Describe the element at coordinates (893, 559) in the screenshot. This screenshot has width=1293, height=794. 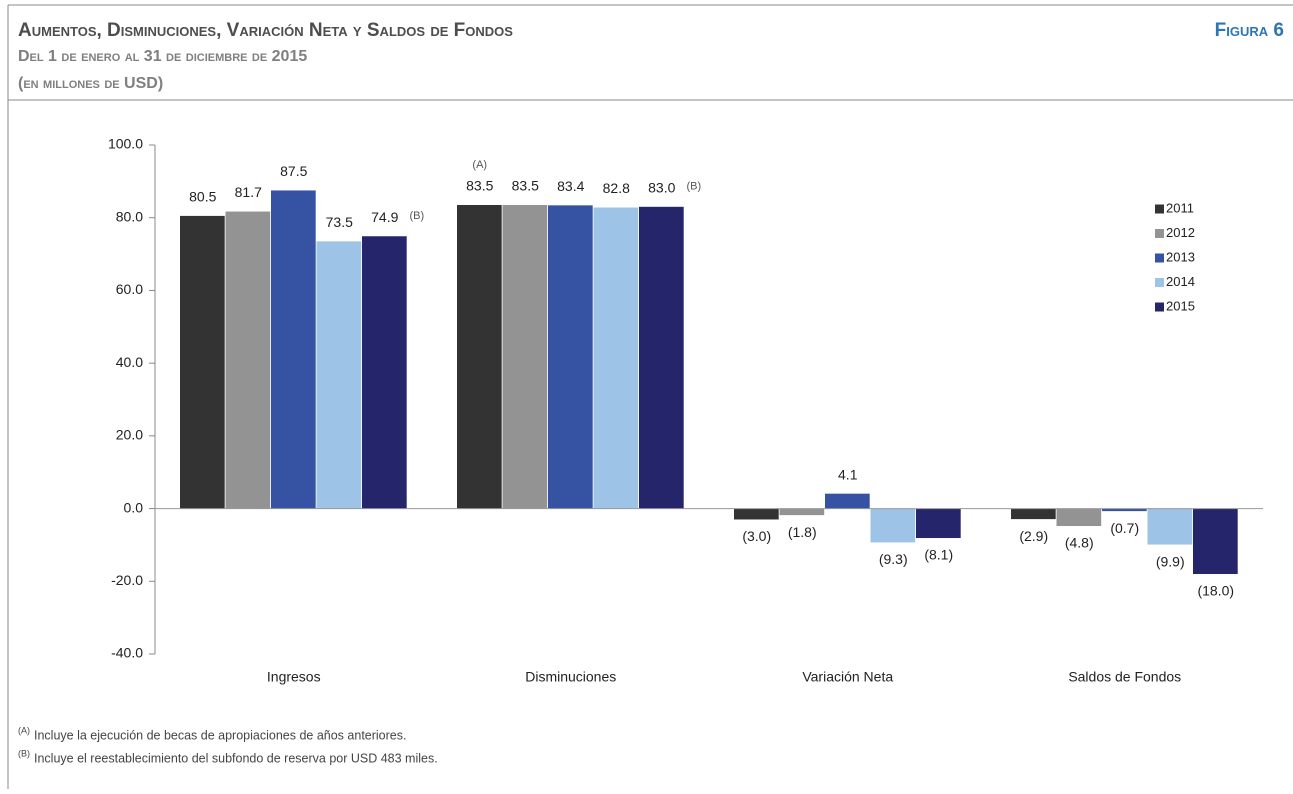
I see `value-label: (9.3)` at that location.